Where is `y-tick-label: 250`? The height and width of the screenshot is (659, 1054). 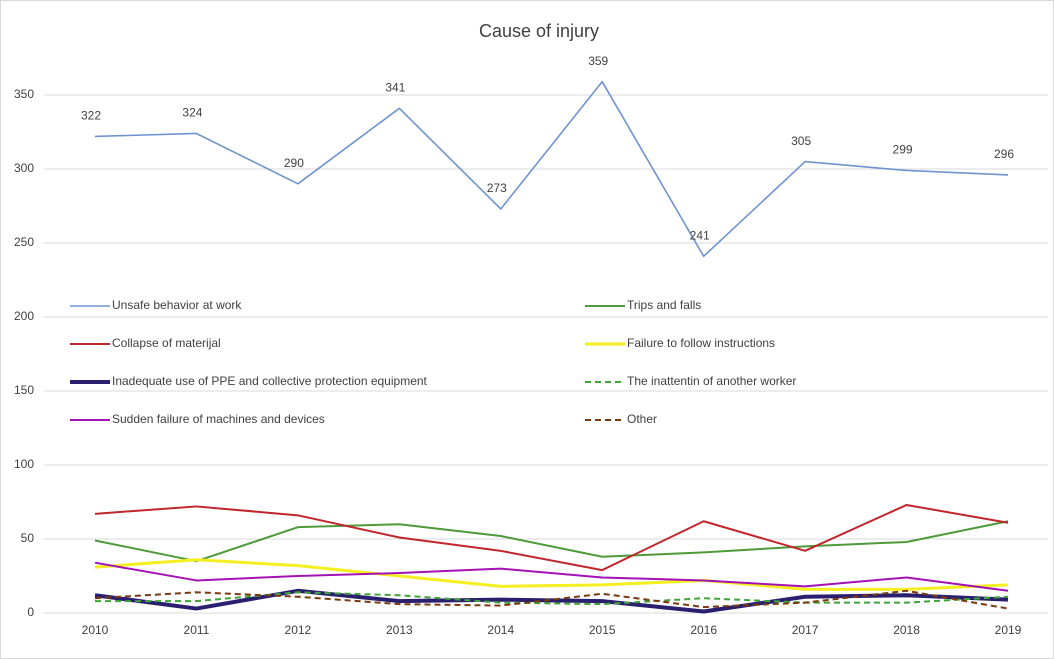 y-tick-label: 250 is located at coordinates (24, 242).